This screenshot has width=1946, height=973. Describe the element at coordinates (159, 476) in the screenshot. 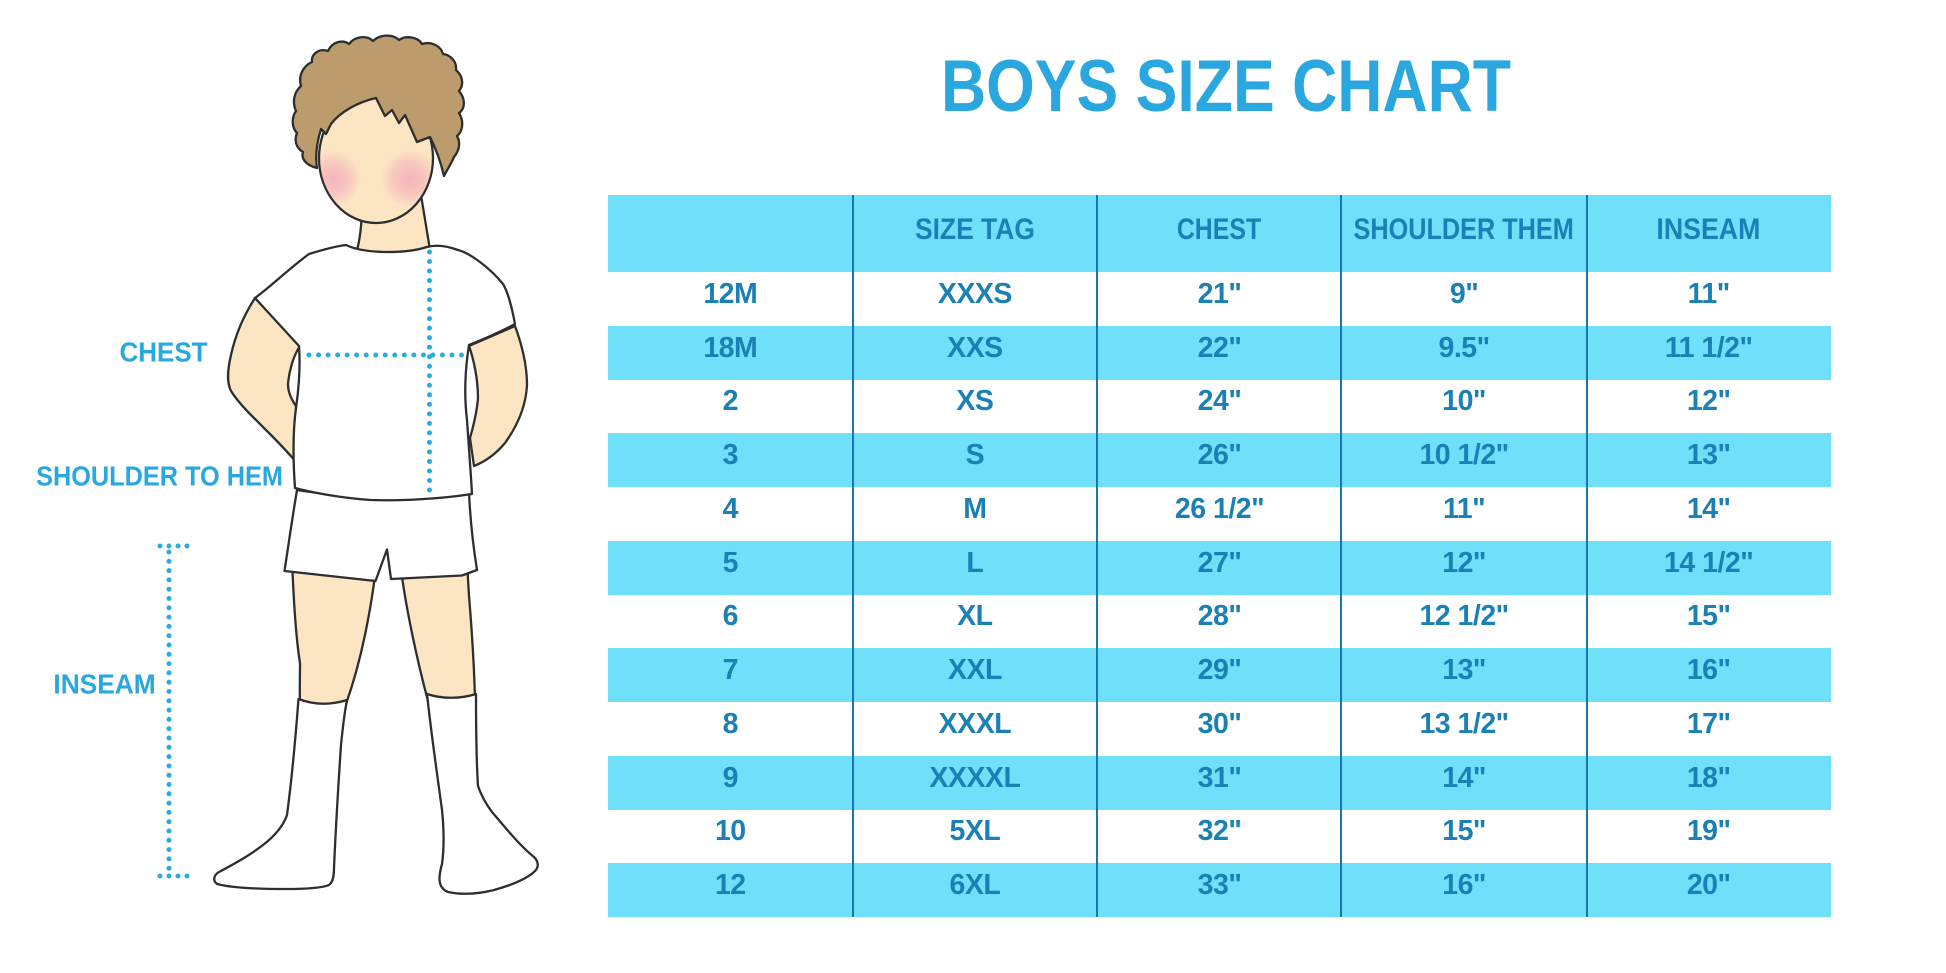

I see `svg-text: SHOULDER TO HEM` at that location.